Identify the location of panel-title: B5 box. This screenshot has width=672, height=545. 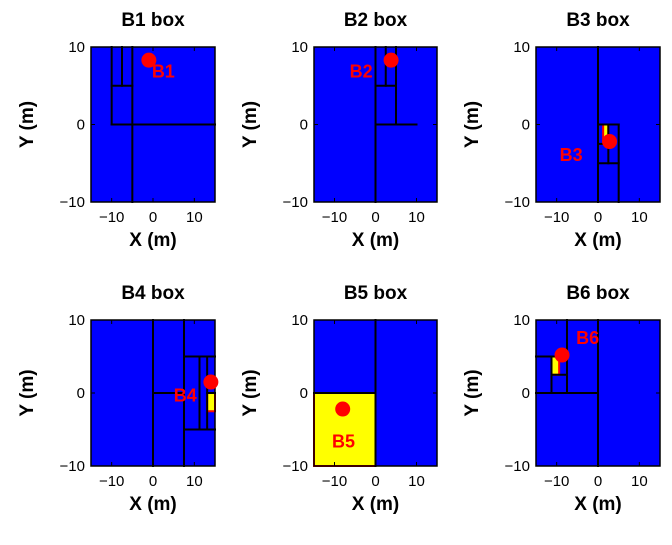
(376, 293).